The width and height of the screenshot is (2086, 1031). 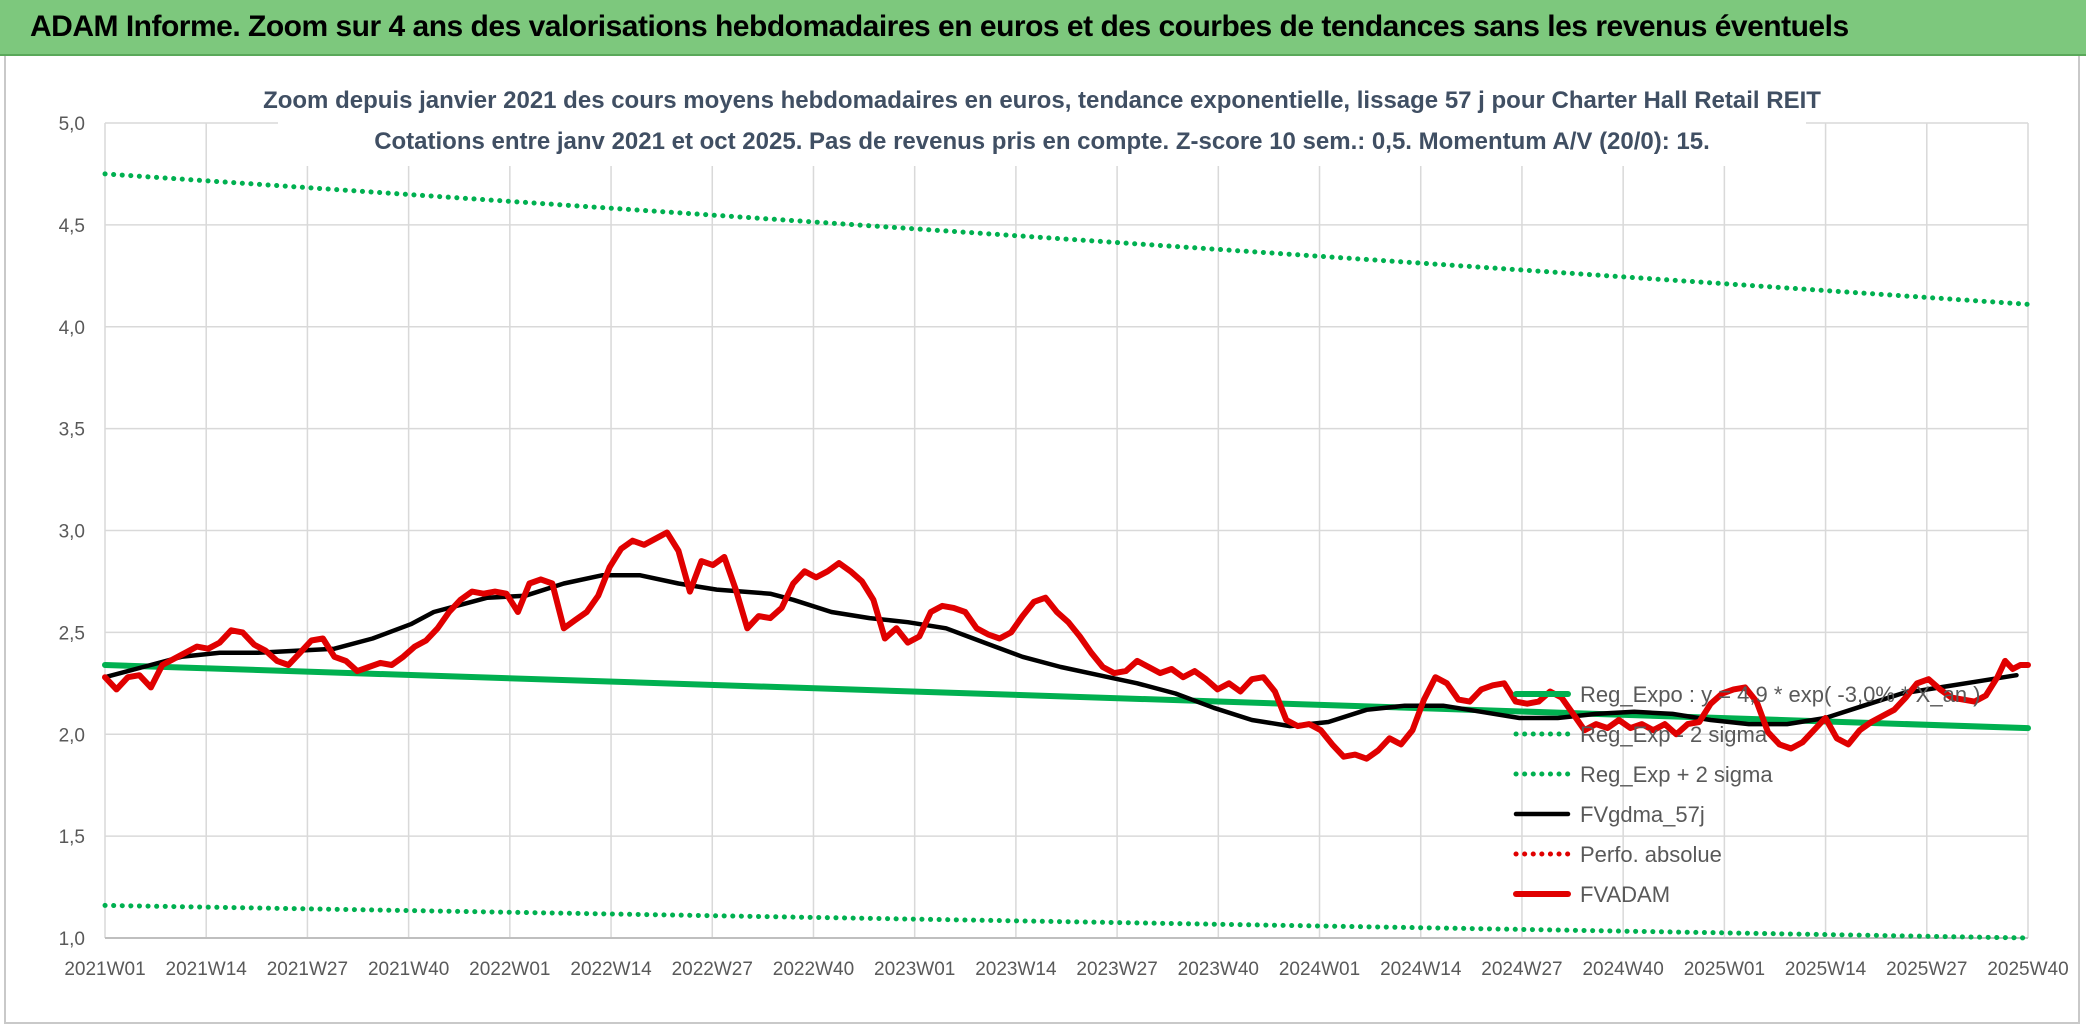 I want to click on legend-entry: Reg_Expo : y = 4,9 * exp( -3,0% * X_an ), so click(x=1780, y=694).